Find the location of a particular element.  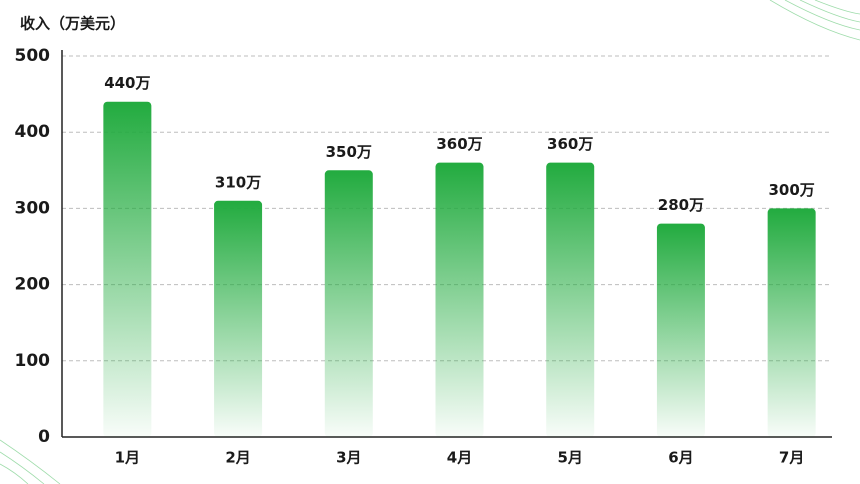

value-label: 350万 is located at coordinates (349, 152).